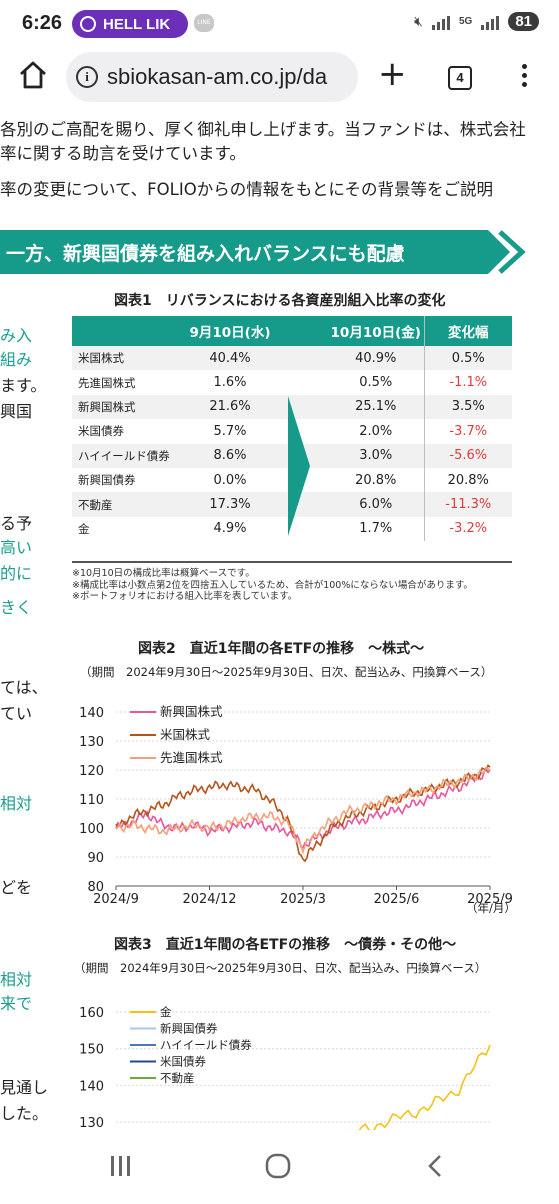 Image resolution: width=559 pixels, height=1204 pixels. Describe the element at coordinates (91, 1013) in the screenshot. I see `y-tick-label: 160` at that location.